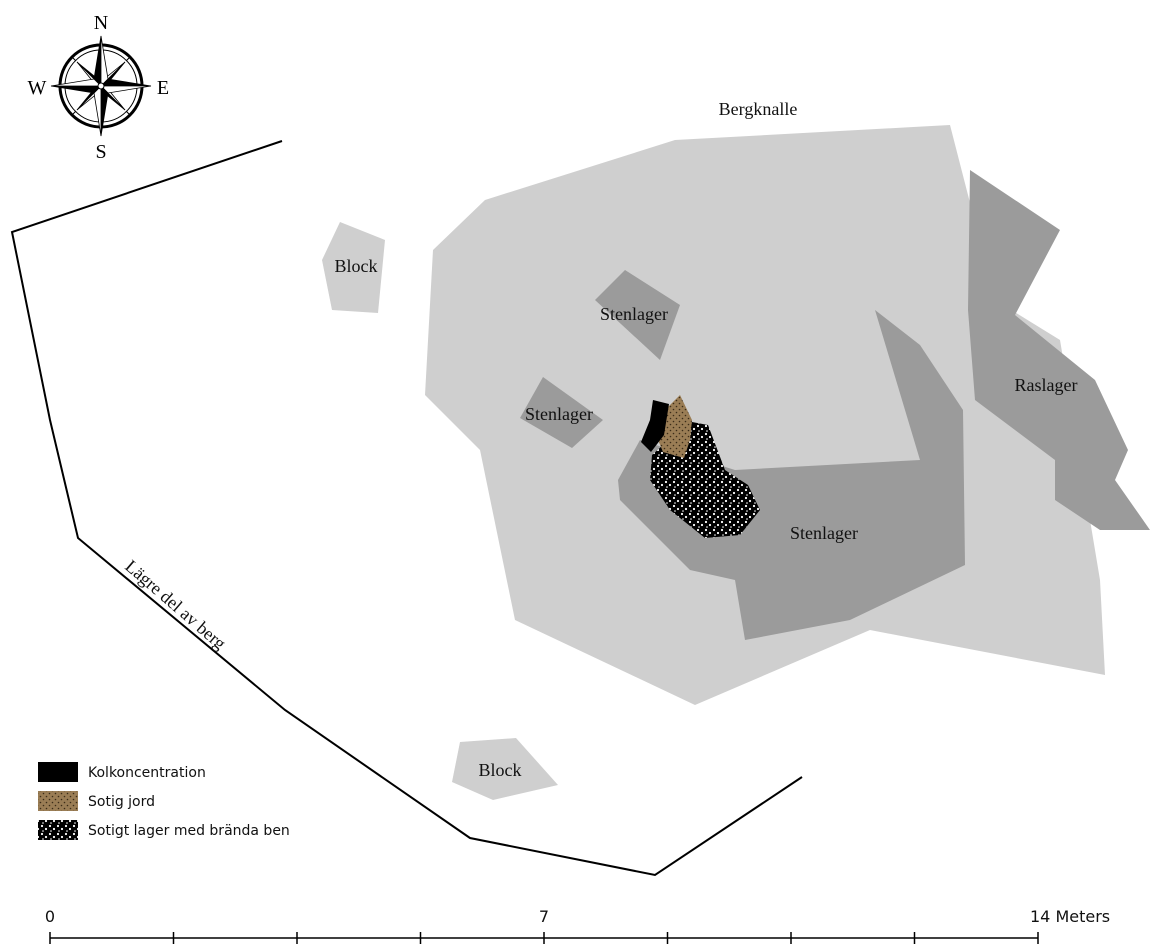 The image size is (1152, 949). Describe the element at coordinates (1070, 916) in the screenshot. I see `scale-label-14: 14 Meters` at that location.